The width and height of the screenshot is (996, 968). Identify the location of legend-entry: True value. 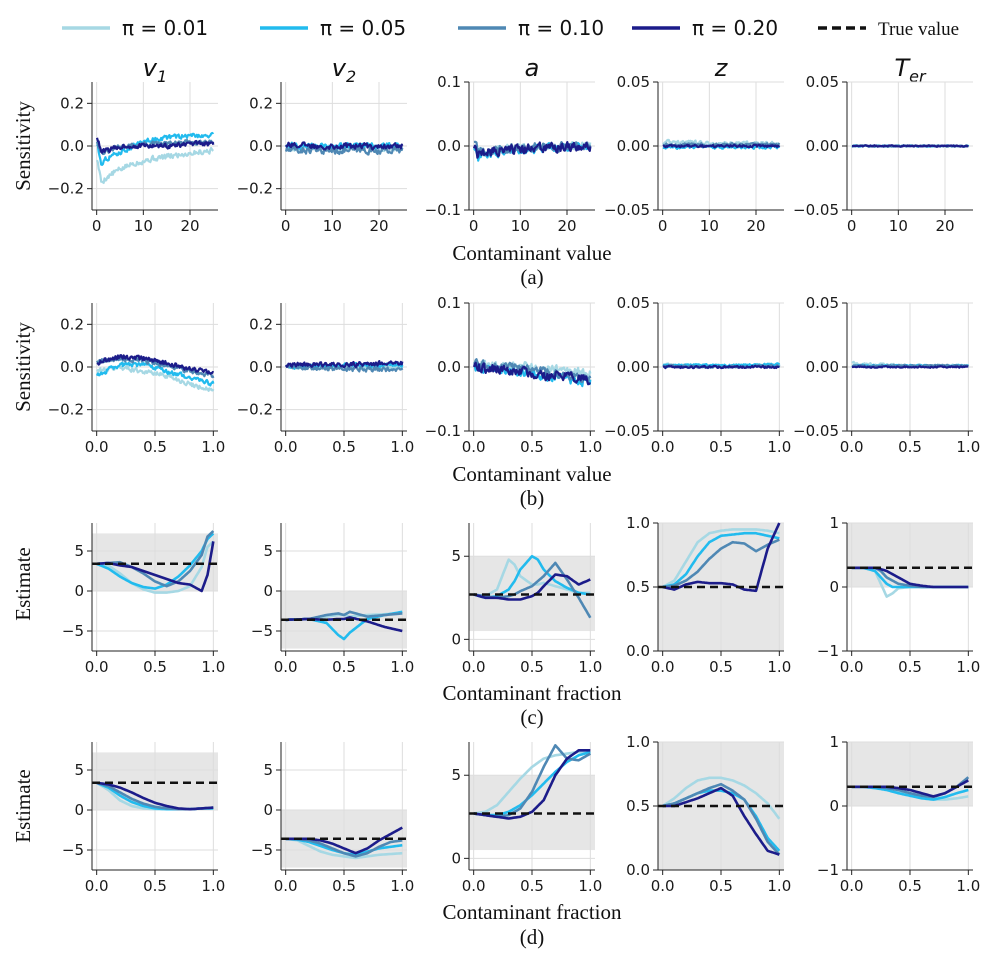
(888, 29).